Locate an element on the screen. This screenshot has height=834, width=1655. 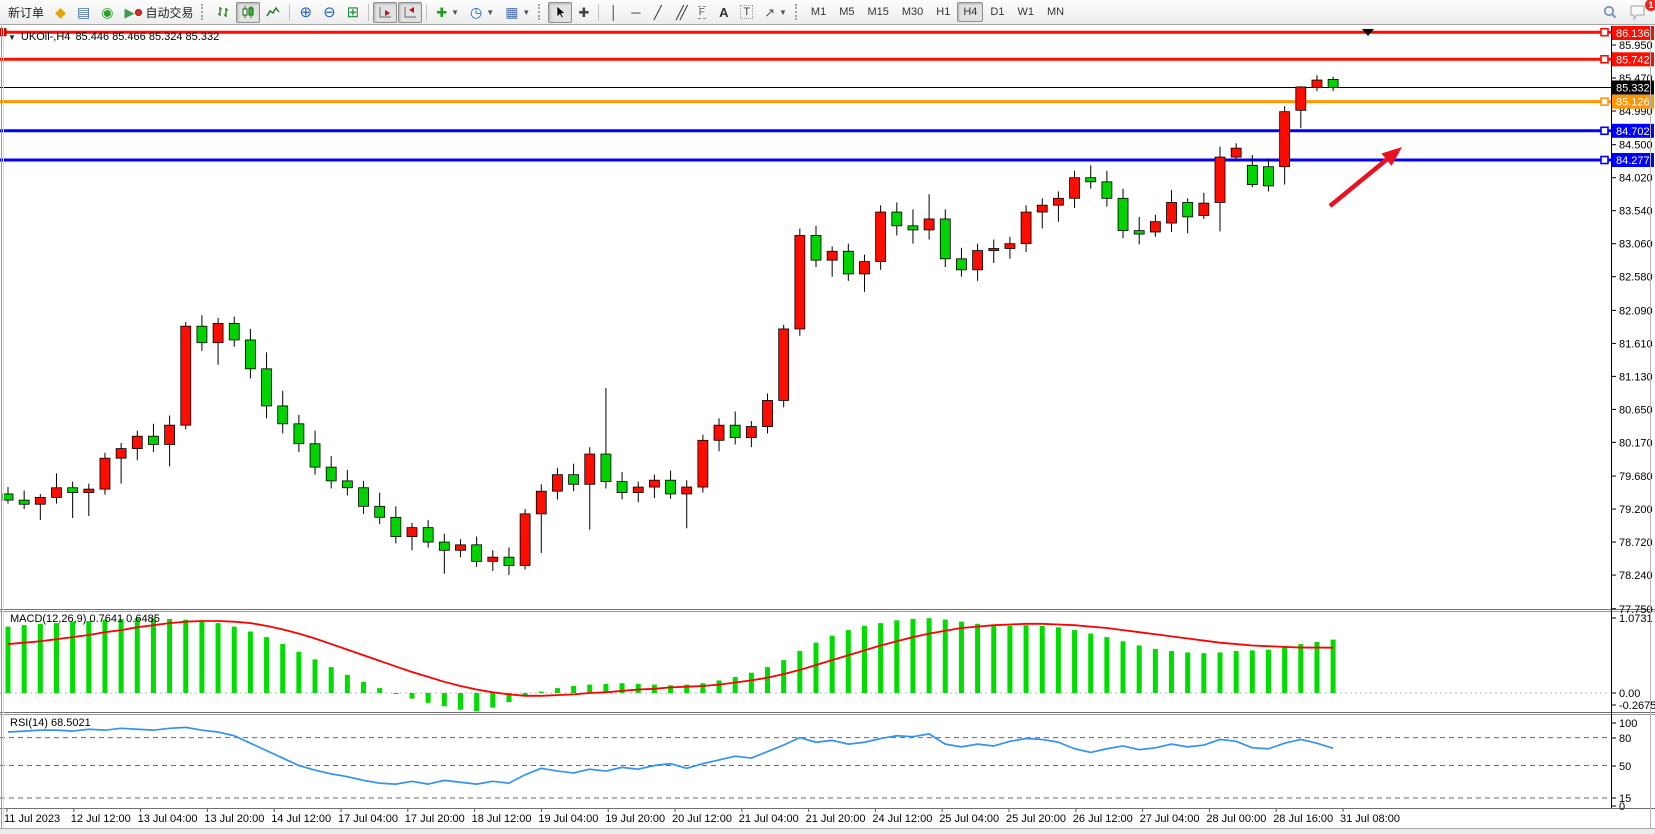
horizontal-line-icon: ─ is located at coordinates (636, 12).